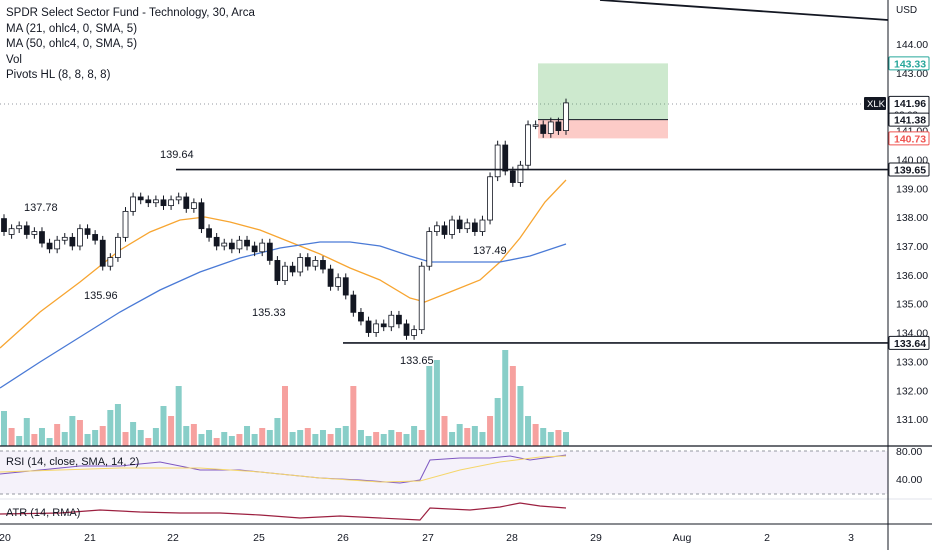 The image size is (932, 550). Describe the element at coordinates (283, 469) in the screenshot. I see `rsi-ma-line` at that location.